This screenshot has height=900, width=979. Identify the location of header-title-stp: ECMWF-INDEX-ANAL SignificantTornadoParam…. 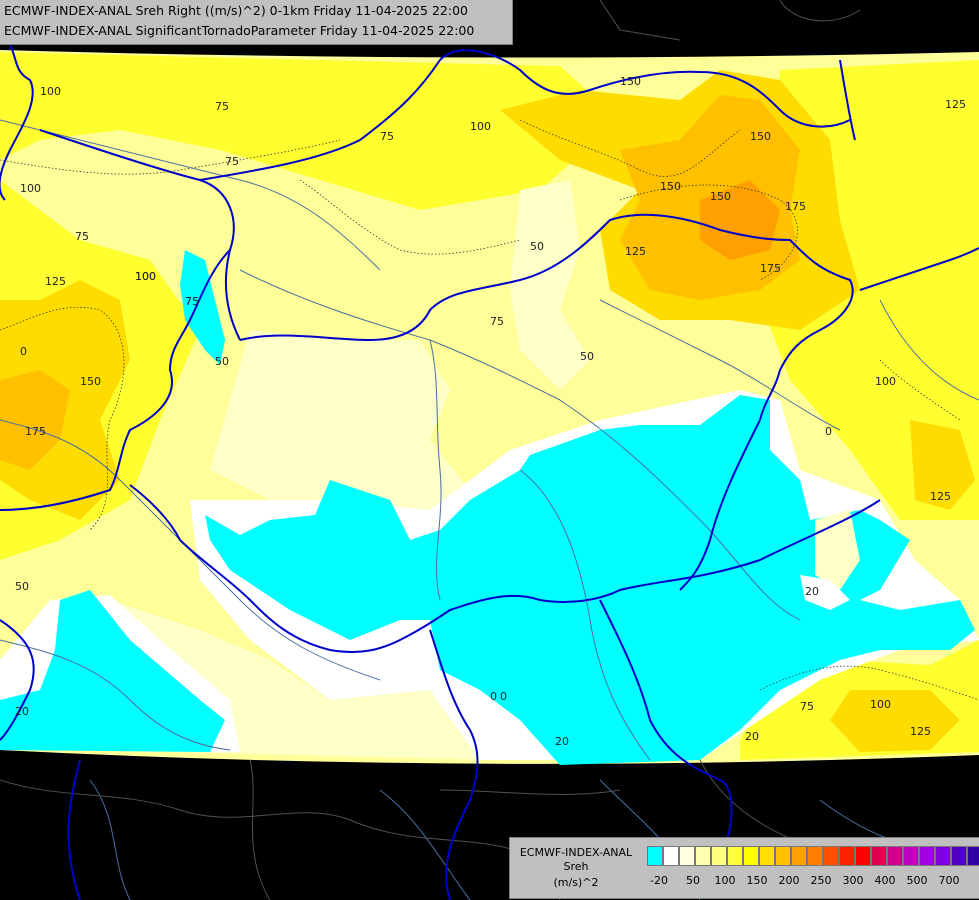
(239, 30).